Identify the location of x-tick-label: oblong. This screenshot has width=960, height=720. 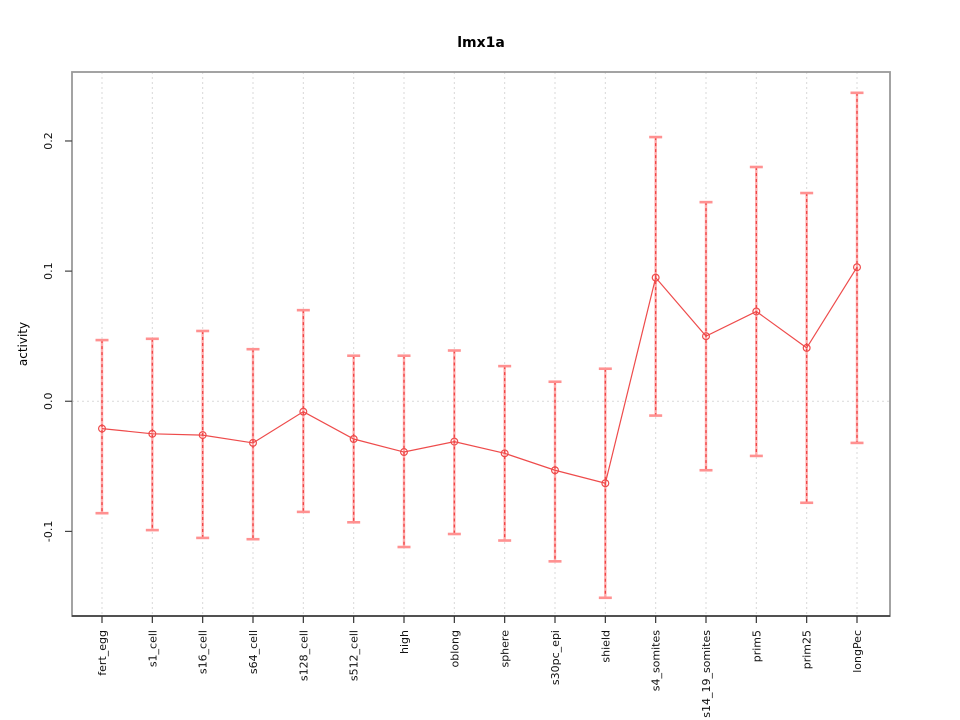
(454, 648).